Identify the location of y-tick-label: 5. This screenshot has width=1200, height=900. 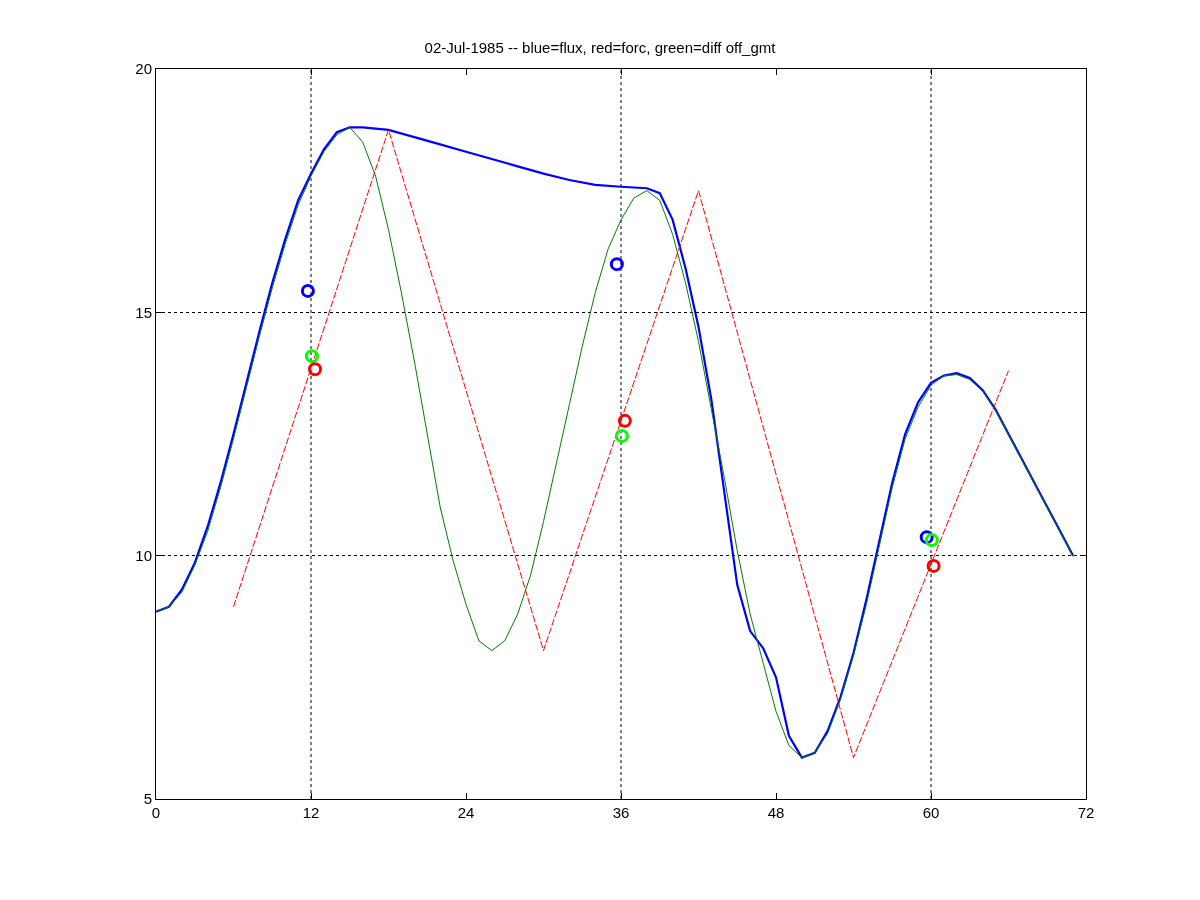
(147, 799).